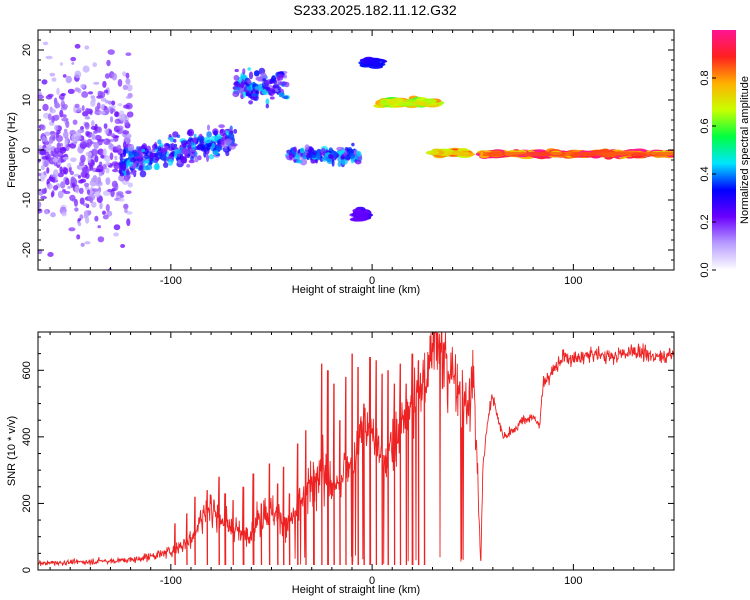 The width and height of the screenshot is (750, 600). Describe the element at coordinates (27, 200) in the screenshot. I see `spectrogram-y-tick-label: -10` at that location.